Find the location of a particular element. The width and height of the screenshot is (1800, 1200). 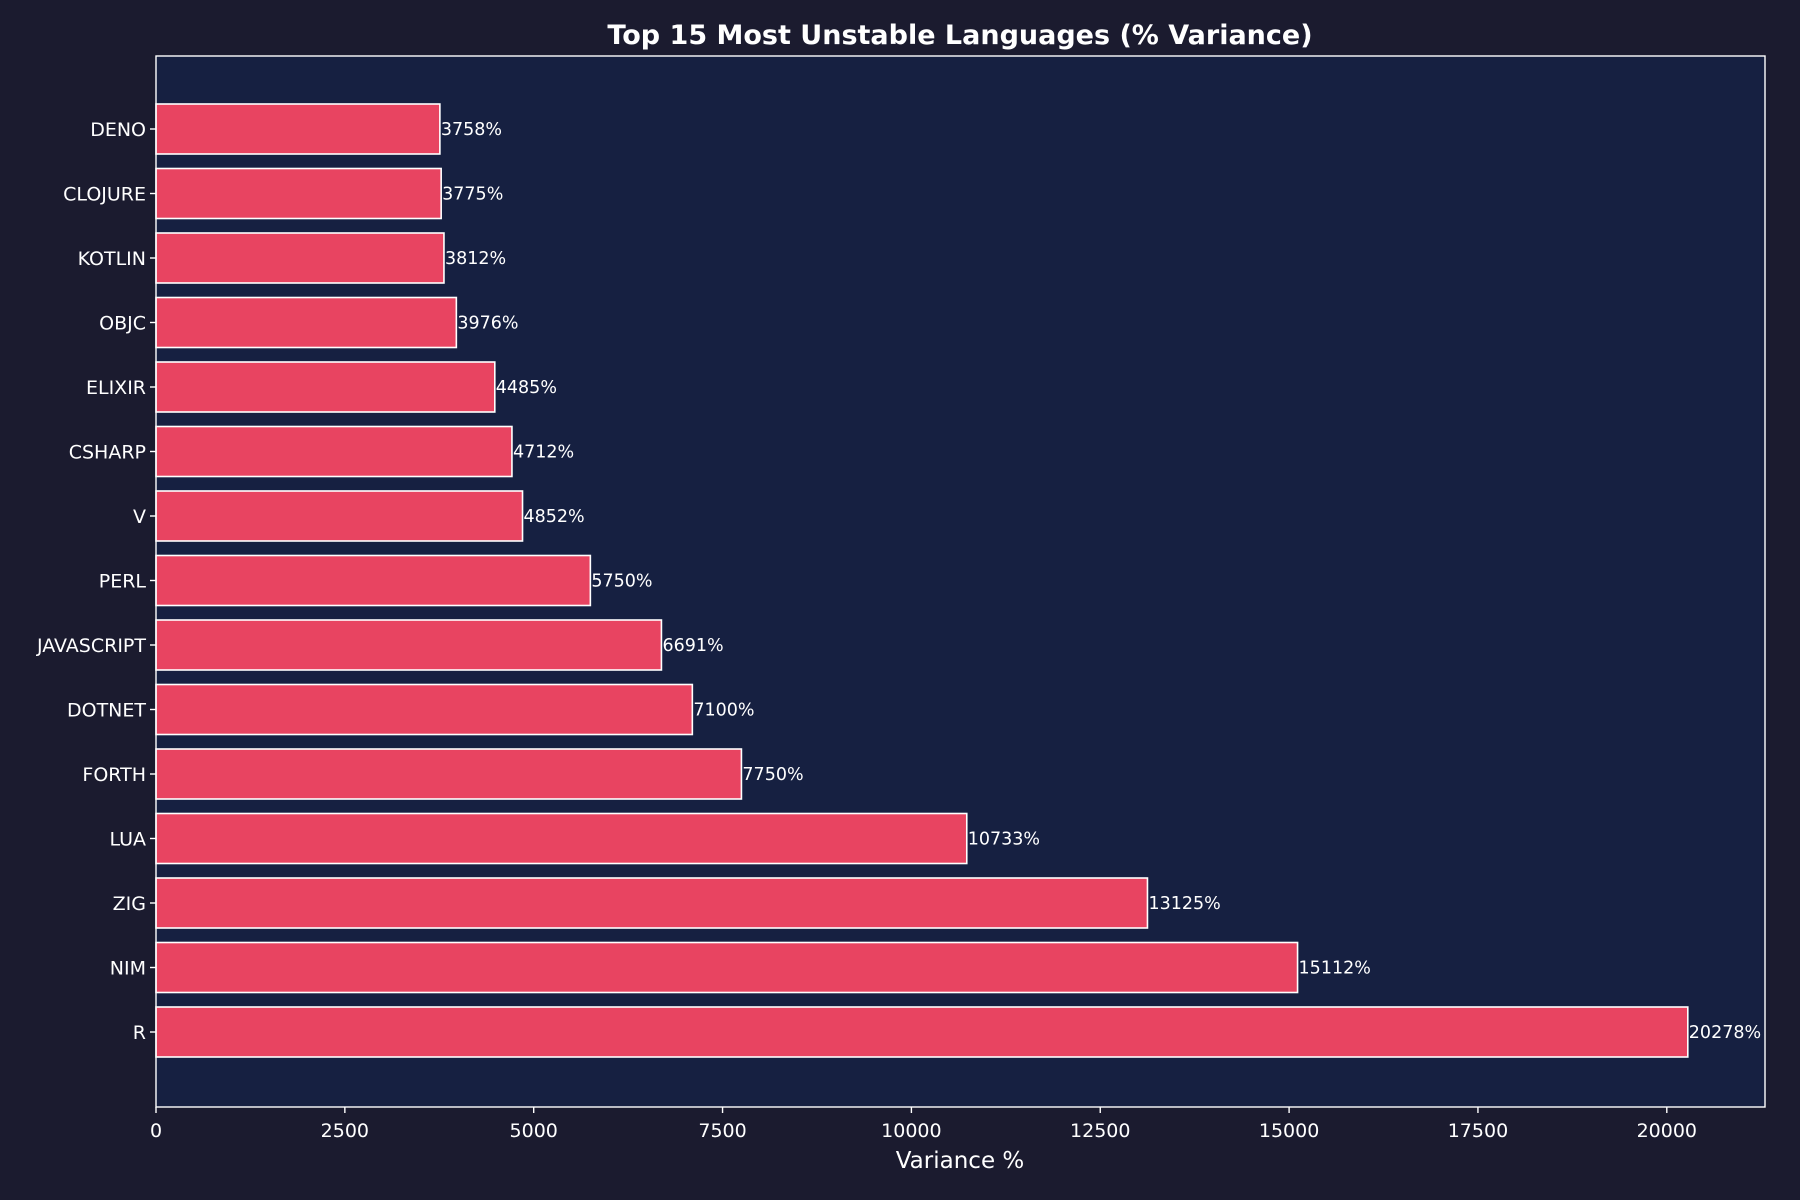

y-tick-label-elixir: ELIXIR is located at coordinates (116, 388).